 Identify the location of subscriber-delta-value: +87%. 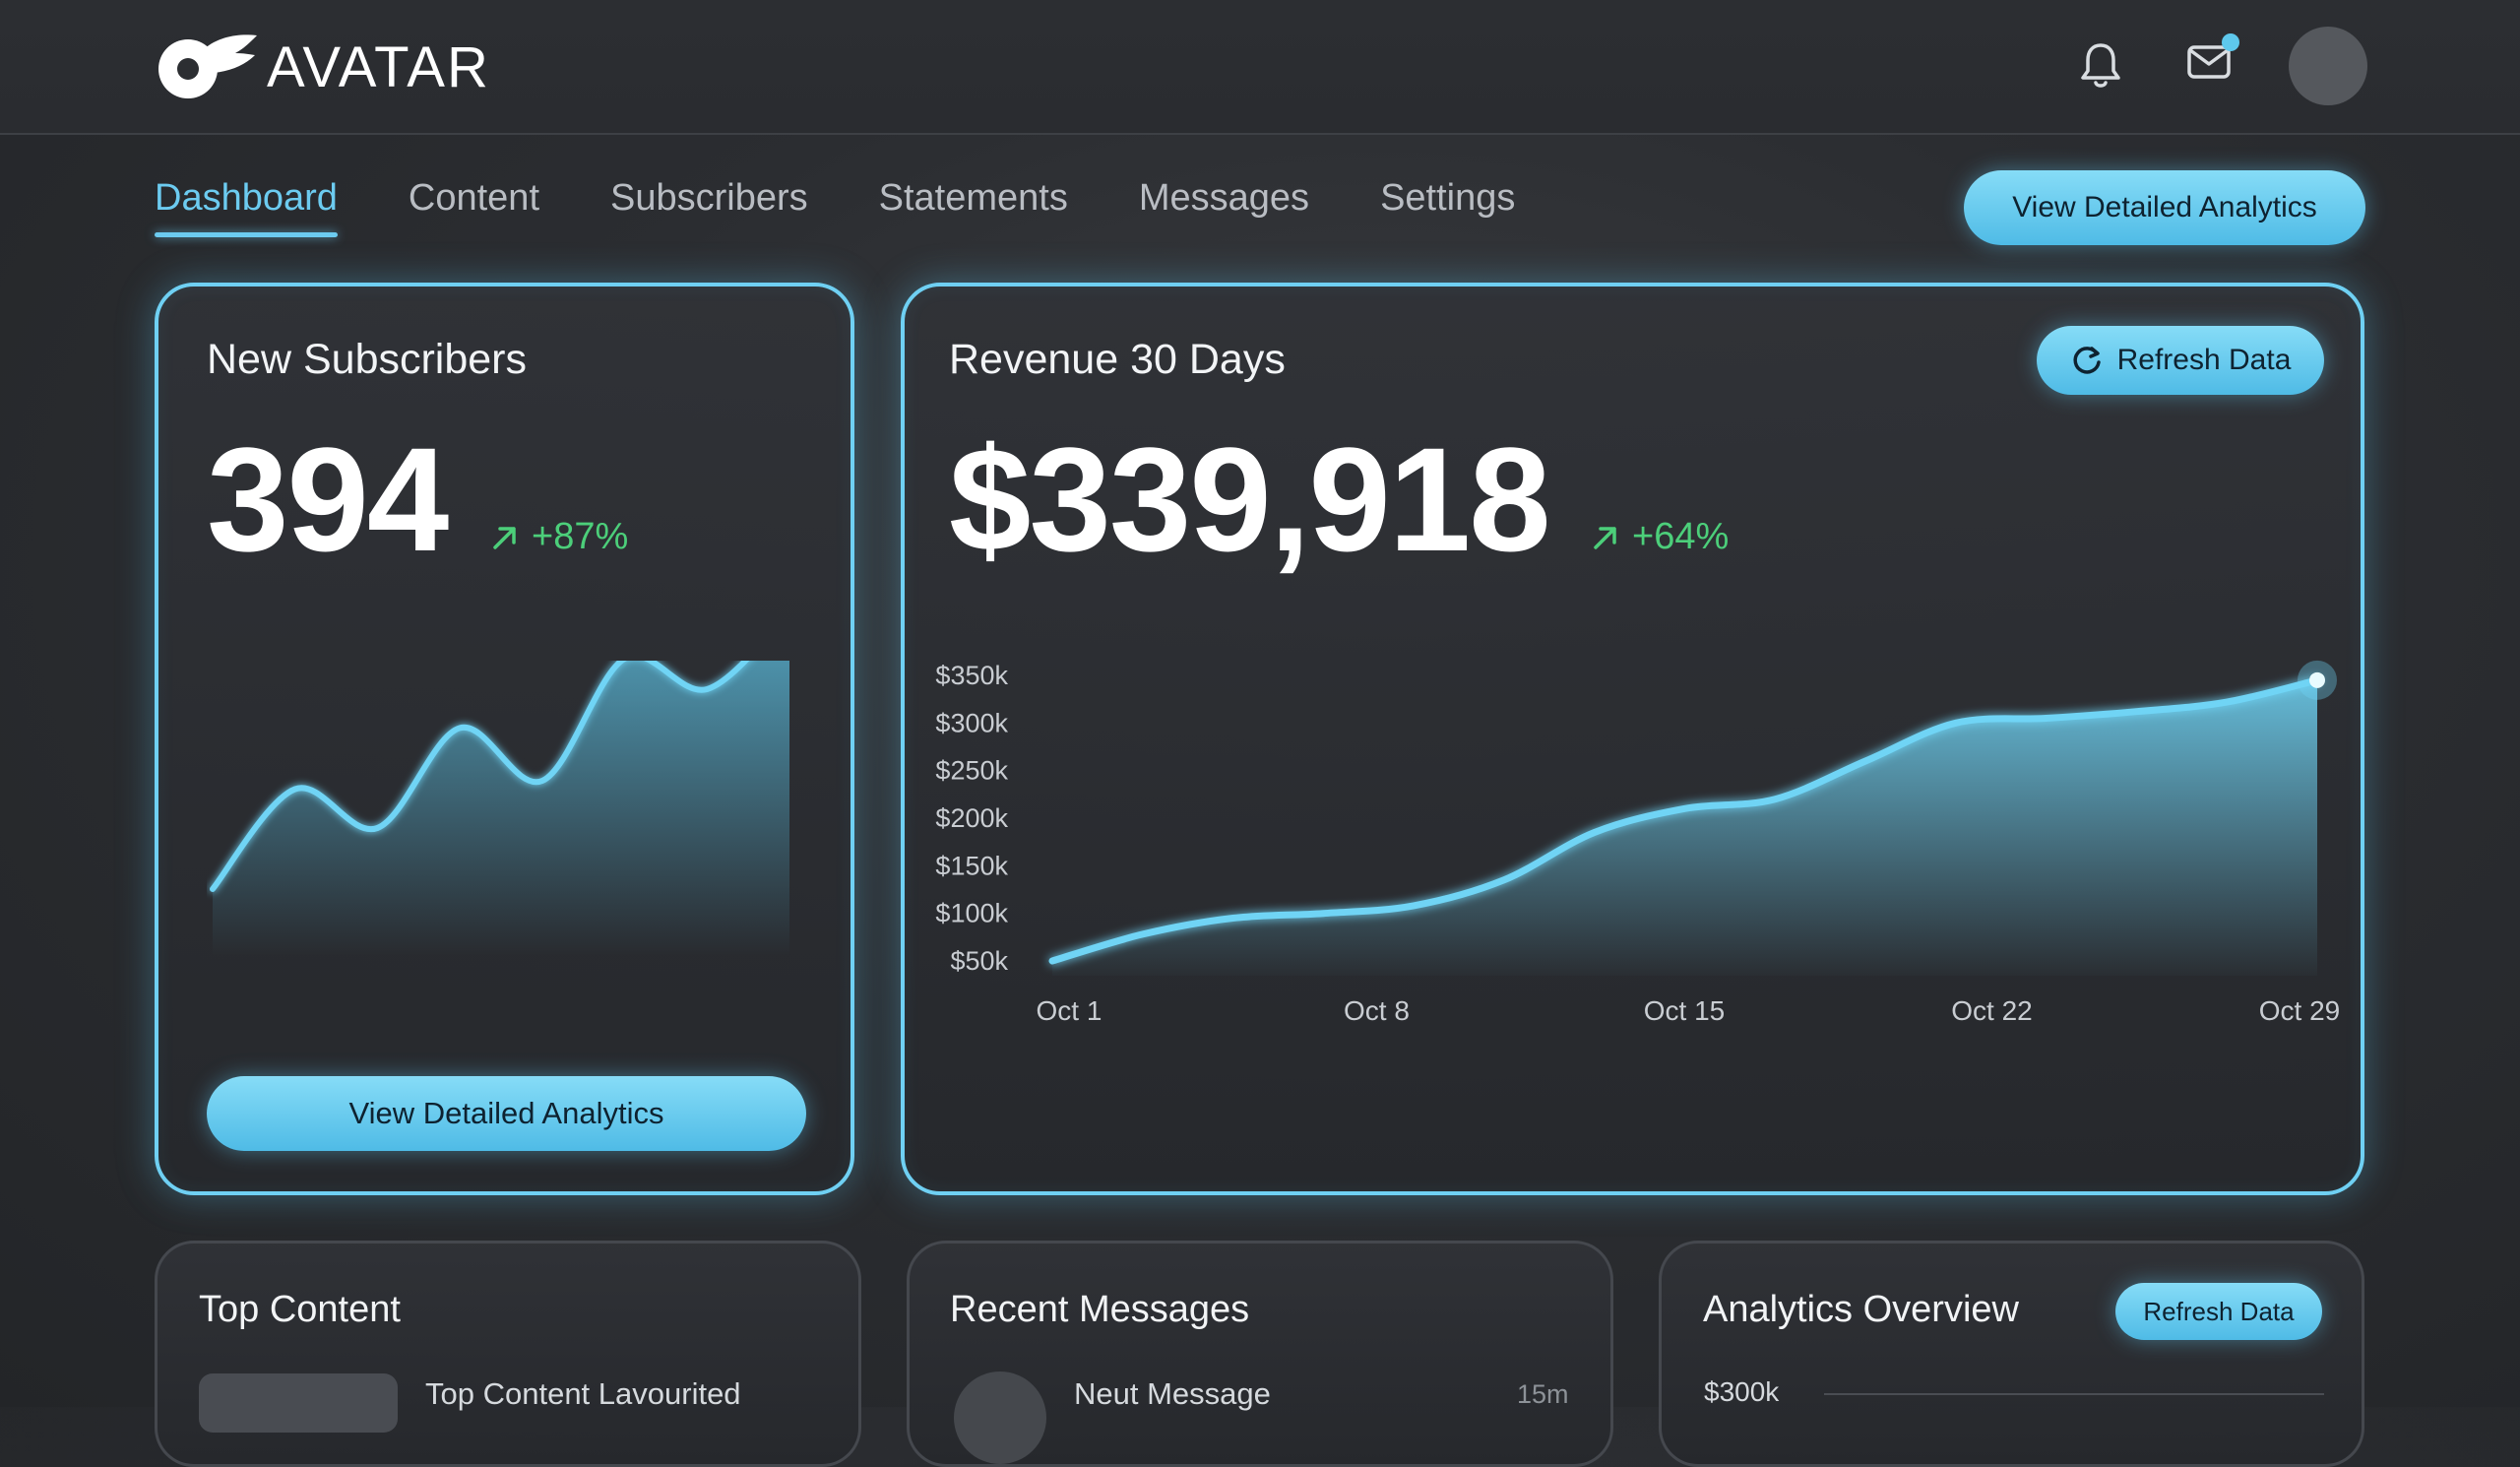
(580, 536).